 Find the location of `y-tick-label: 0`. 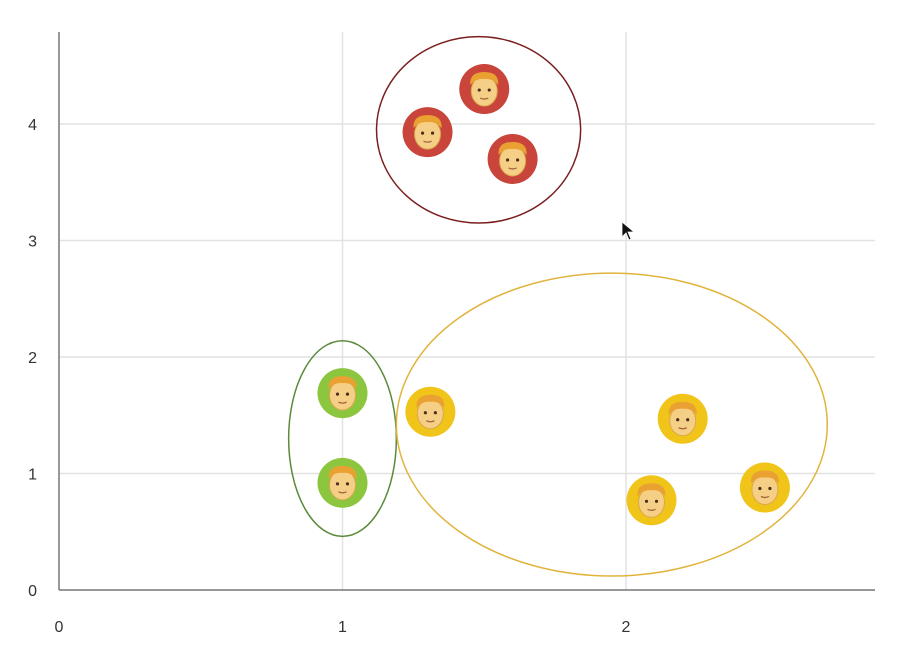

y-tick-label: 0 is located at coordinates (32, 591).